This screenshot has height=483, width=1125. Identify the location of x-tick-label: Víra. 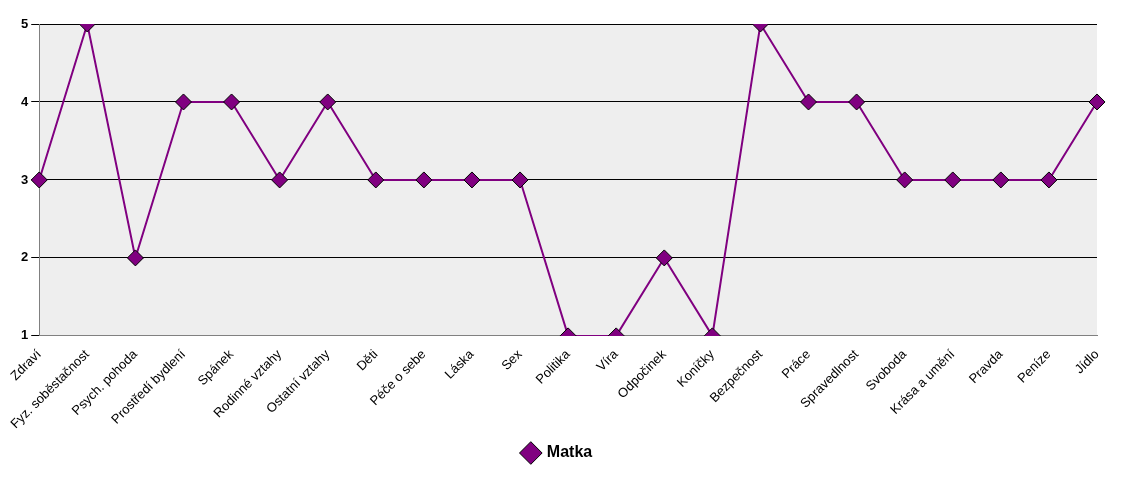
(607, 359).